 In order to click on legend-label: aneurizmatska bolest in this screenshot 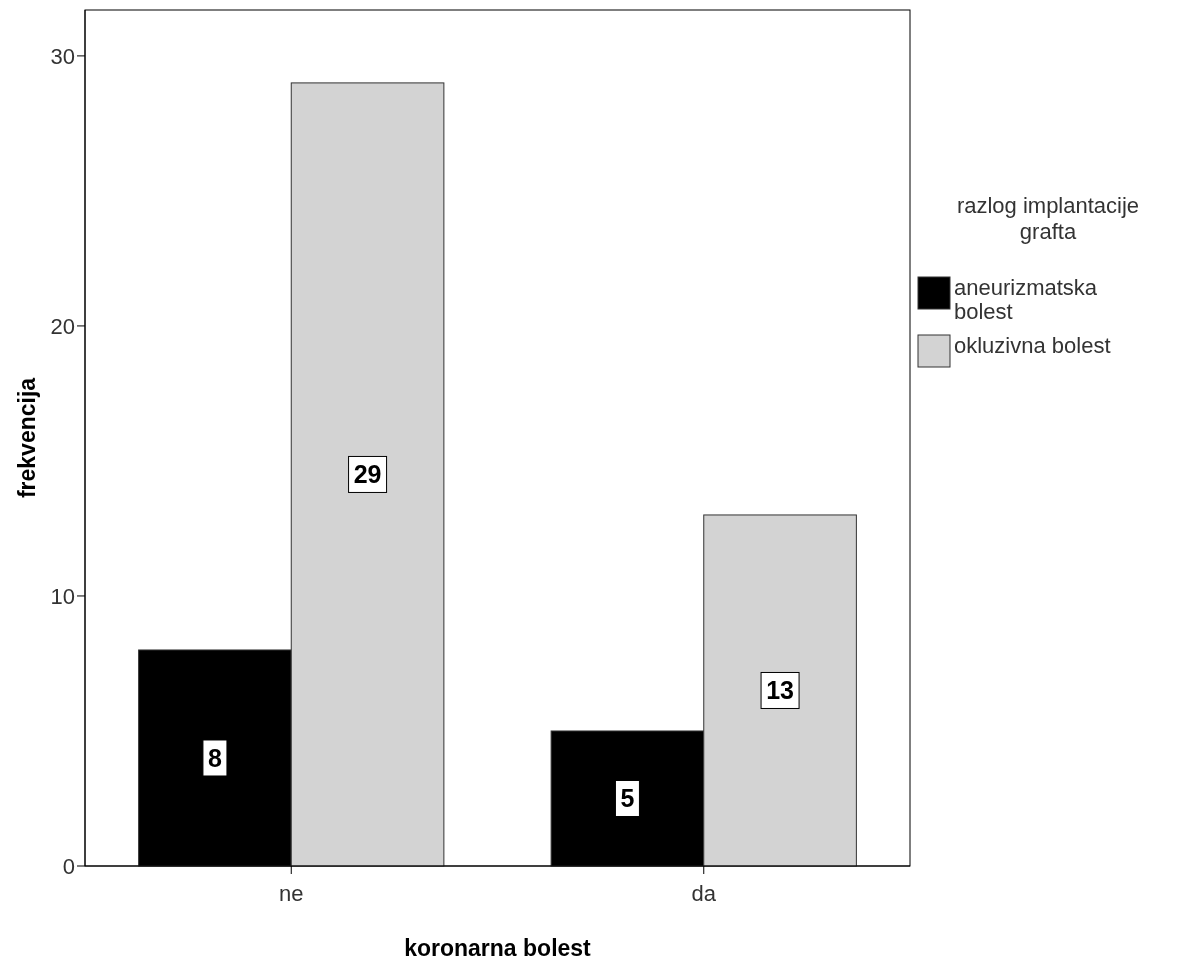, I will do `click(1026, 299)`.